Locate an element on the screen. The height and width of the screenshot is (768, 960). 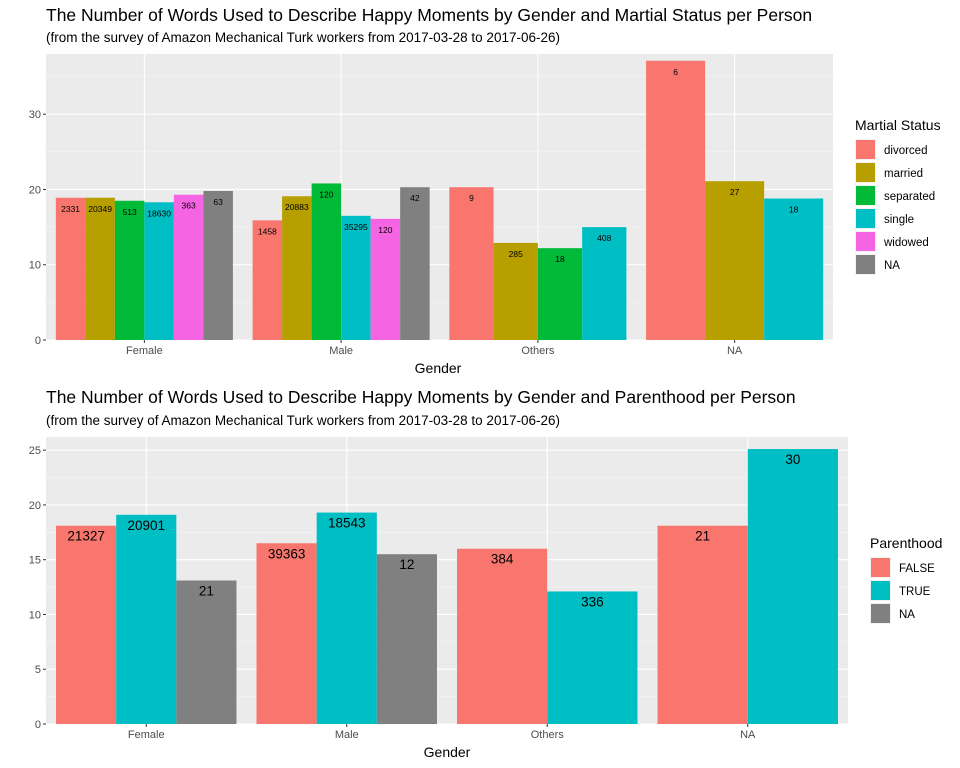
data-label: 513 is located at coordinates (130, 212).